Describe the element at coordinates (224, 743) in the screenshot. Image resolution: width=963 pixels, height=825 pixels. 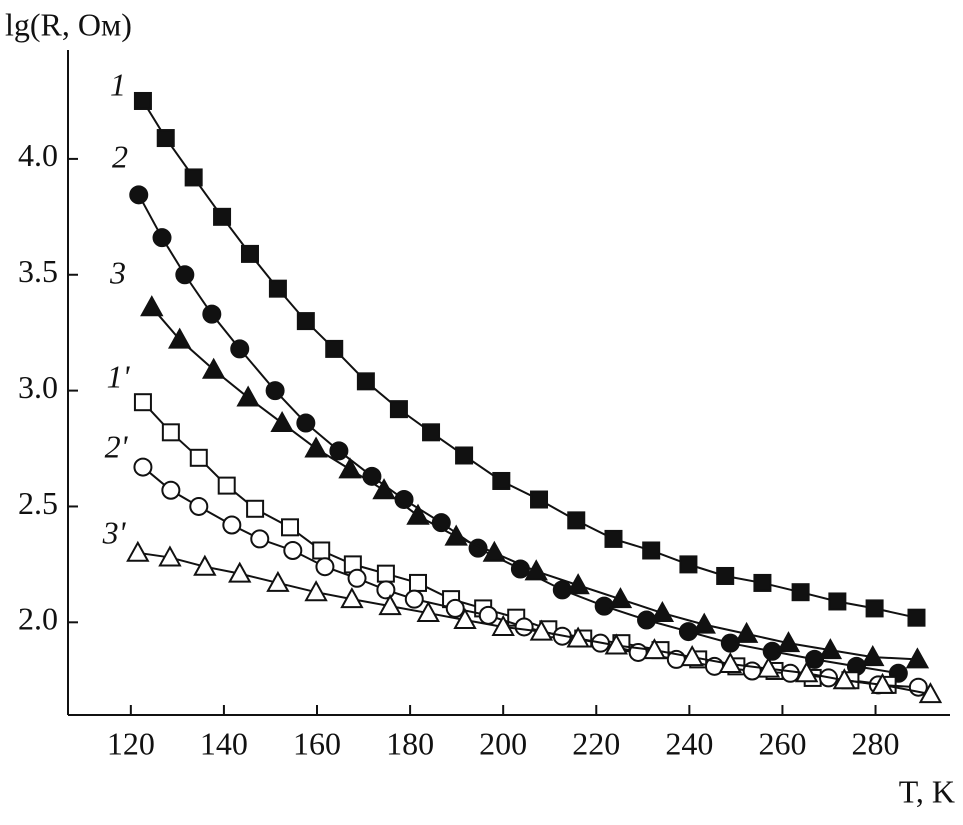
I see `x-tick-label: 140` at that location.